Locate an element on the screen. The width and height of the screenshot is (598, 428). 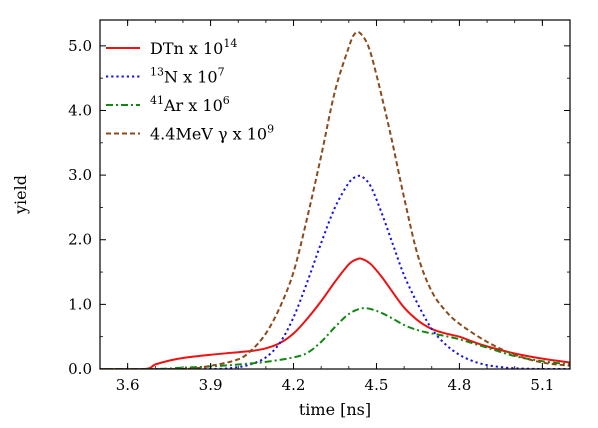
legend-entry-1: 13N x 107 is located at coordinates (187, 76).